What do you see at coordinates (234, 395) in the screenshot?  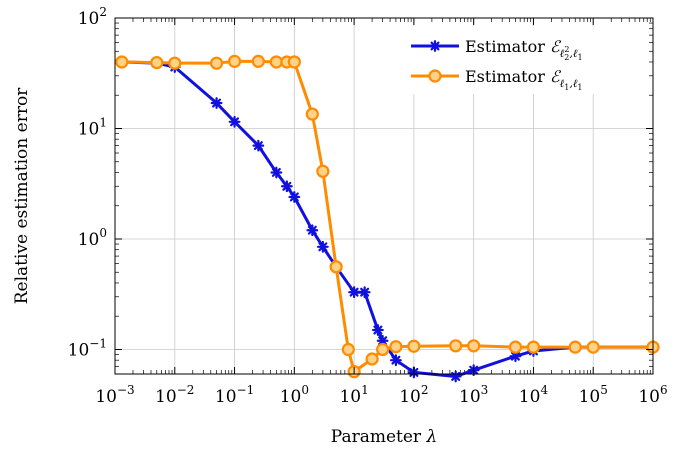 I see `x-tick-label: 10⁻¹` at bounding box center [234, 395].